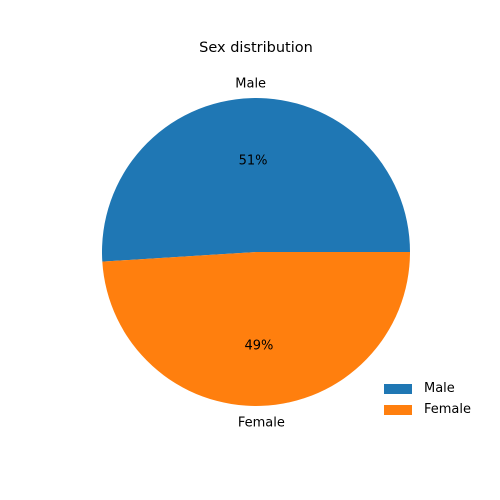 Image resolution: width=500 pixels, height=500 pixels. Describe the element at coordinates (398, 409) in the screenshot. I see `legend-swatch-female` at that location.